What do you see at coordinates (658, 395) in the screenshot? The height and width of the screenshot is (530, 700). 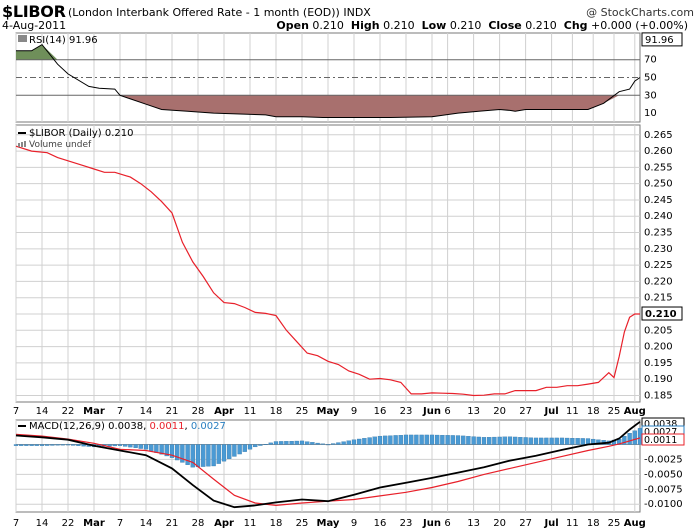 I see `price-tick-label: 0.185` at bounding box center [658, 395].